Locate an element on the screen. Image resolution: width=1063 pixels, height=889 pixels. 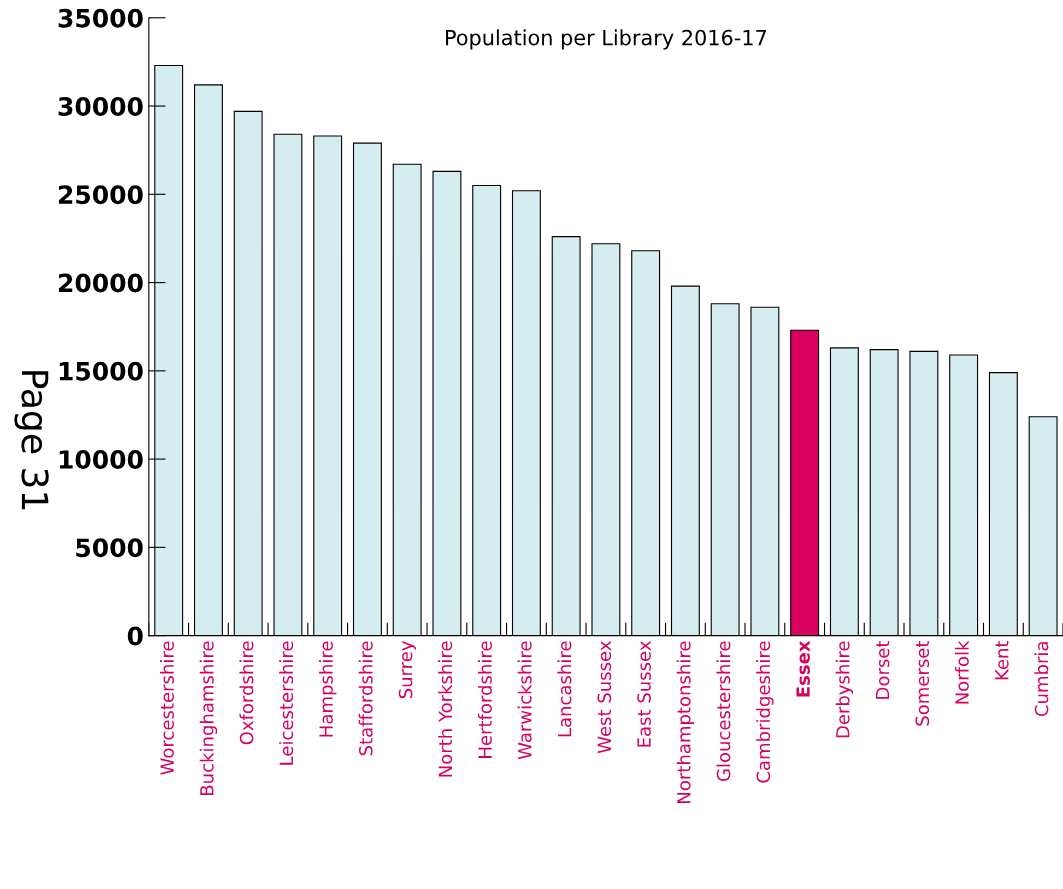
x-tick-label: Lancashire is located at coordinates (564, 689).